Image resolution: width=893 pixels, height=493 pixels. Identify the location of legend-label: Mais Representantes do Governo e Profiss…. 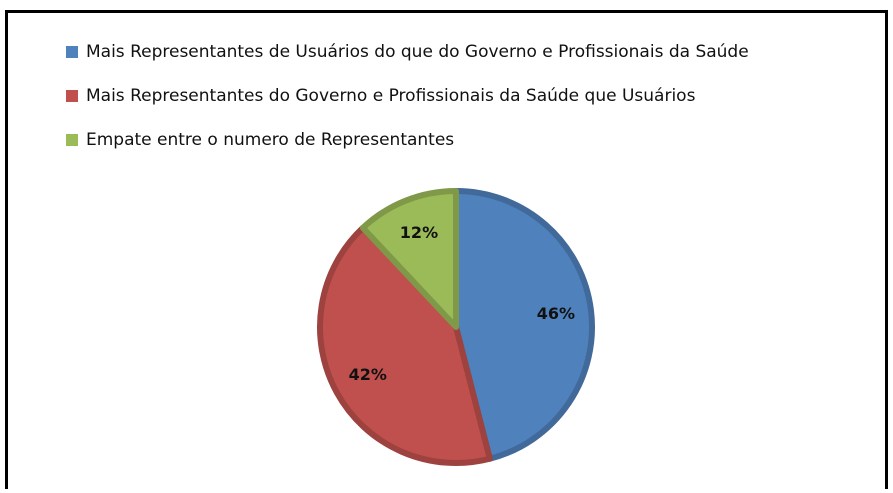
(391, 96).